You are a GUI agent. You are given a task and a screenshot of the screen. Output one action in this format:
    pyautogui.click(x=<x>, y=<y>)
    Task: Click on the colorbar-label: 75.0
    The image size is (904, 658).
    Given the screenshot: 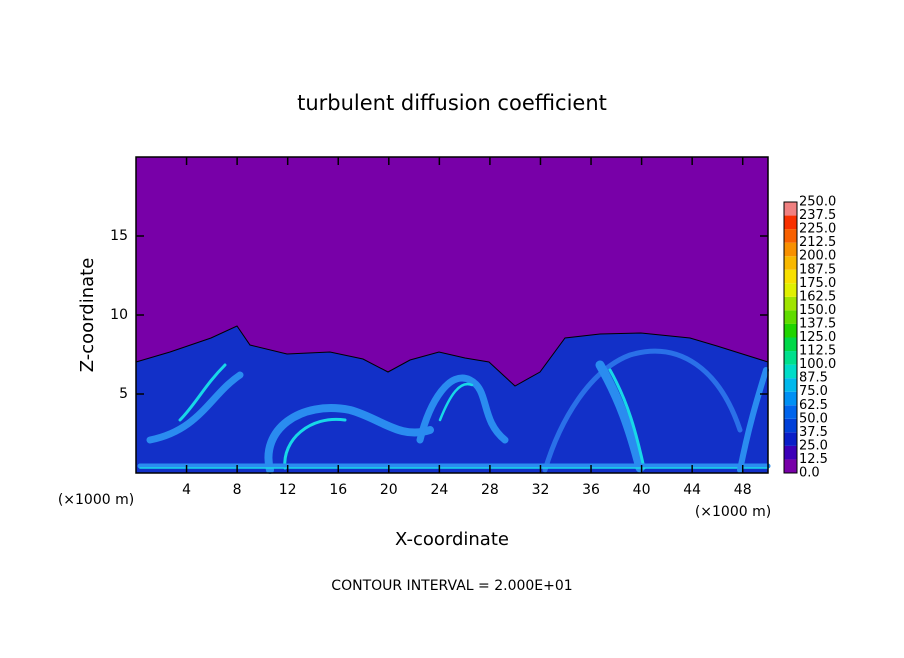 What is the action you would take?
    pyautogui.click(x=813, y=391)
    